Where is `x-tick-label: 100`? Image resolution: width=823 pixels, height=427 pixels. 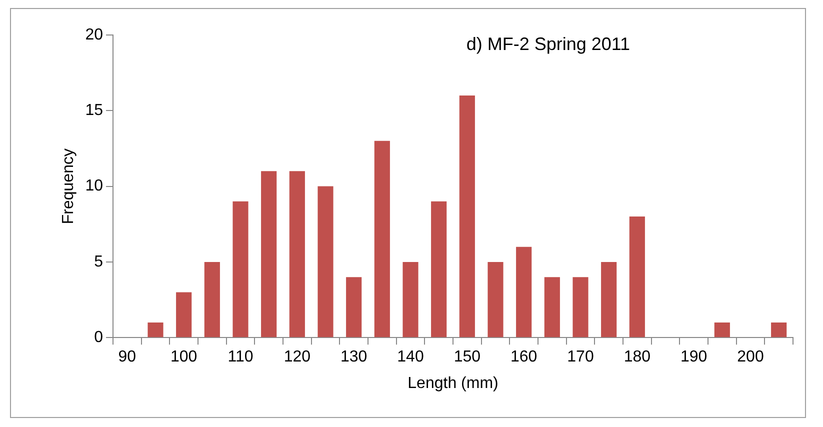 x-tick-label: 100 is located at coordinates (184, 357).